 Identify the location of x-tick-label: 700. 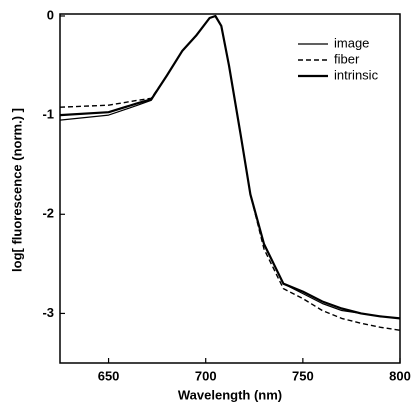
(206, 375).